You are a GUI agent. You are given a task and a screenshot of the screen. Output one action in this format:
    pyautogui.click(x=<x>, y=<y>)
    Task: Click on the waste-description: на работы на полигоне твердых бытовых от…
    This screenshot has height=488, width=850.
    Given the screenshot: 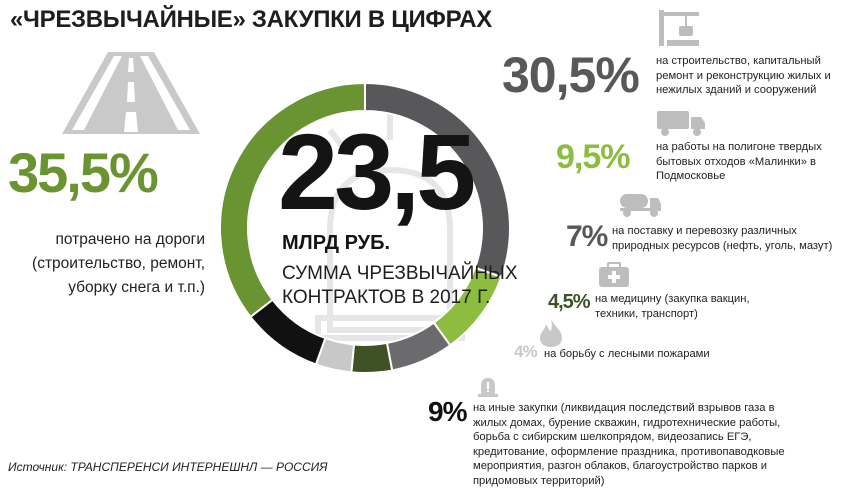 What is the action you would take?
    pyautogui.click(x=739, y=161)
    